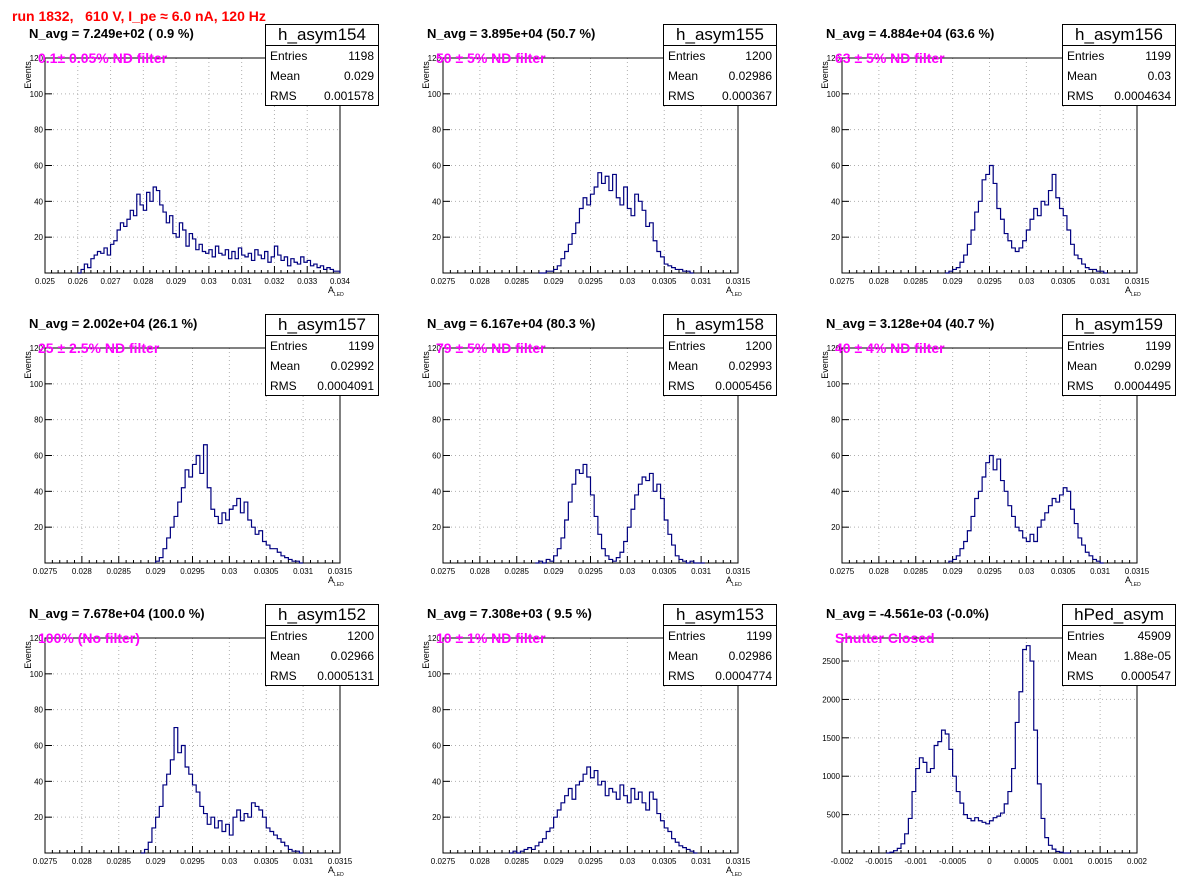 The height and width of the screenshot is (892, 1196). What do you see at coordinates (720, 656) in the screenshot?
I see `stats-row-mean: Mean 0.02986` at bounding box center [720, 656].